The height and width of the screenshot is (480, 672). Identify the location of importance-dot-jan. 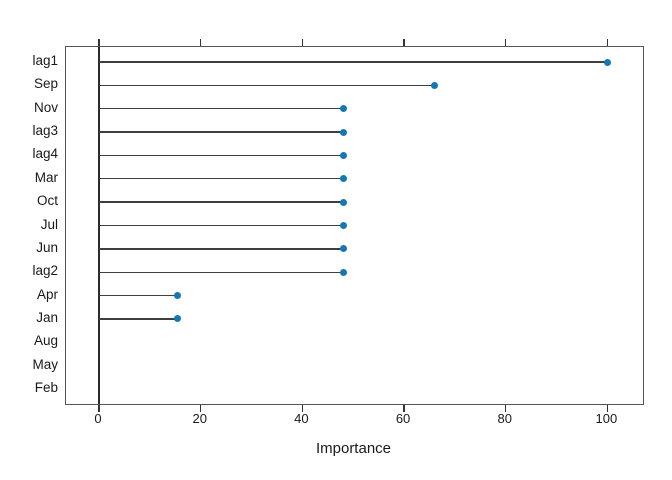
(178, 319).